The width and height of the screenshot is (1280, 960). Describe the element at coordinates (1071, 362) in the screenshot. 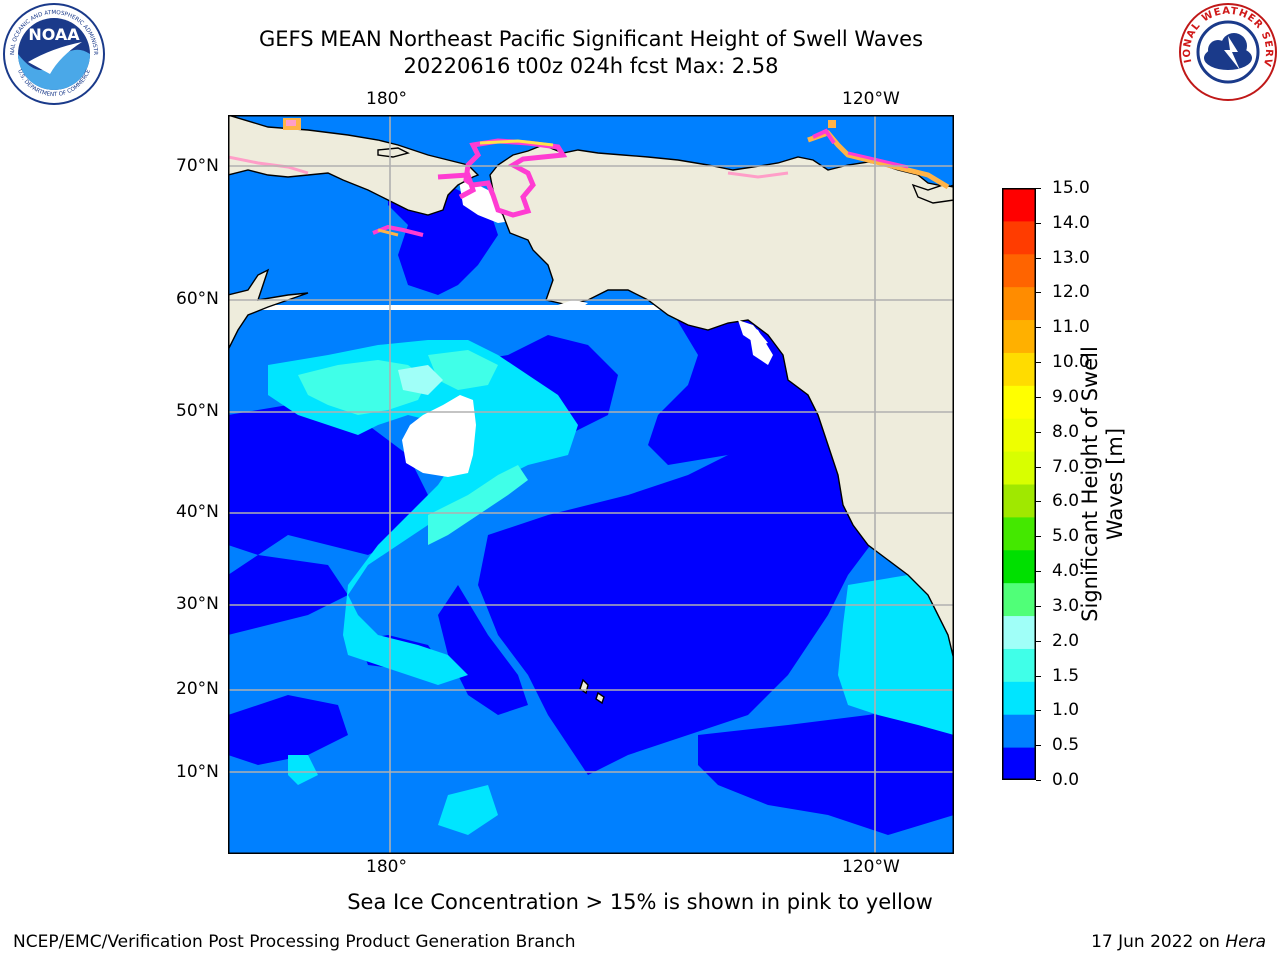

I see `colorbar-tick-label: 10.0` at that location.